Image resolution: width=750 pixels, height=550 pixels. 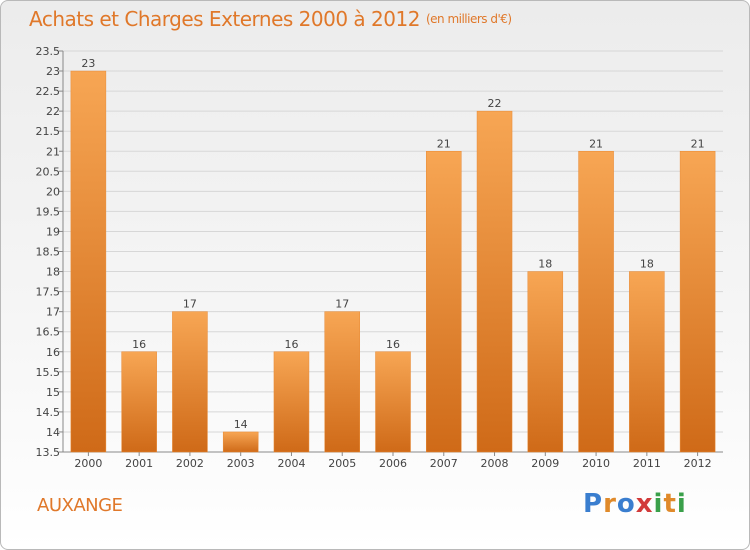 I want to click on commune-name: AUXANGE, so click(x=80, y=505).